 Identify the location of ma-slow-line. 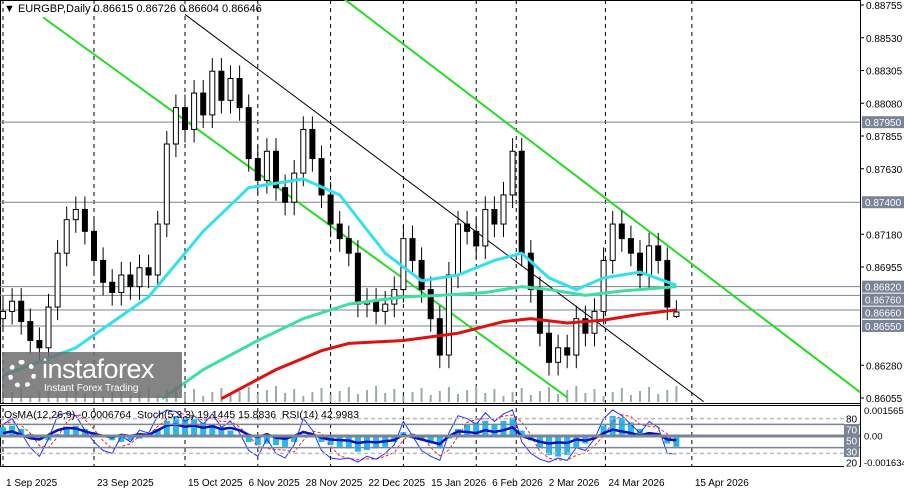
(448, 354).